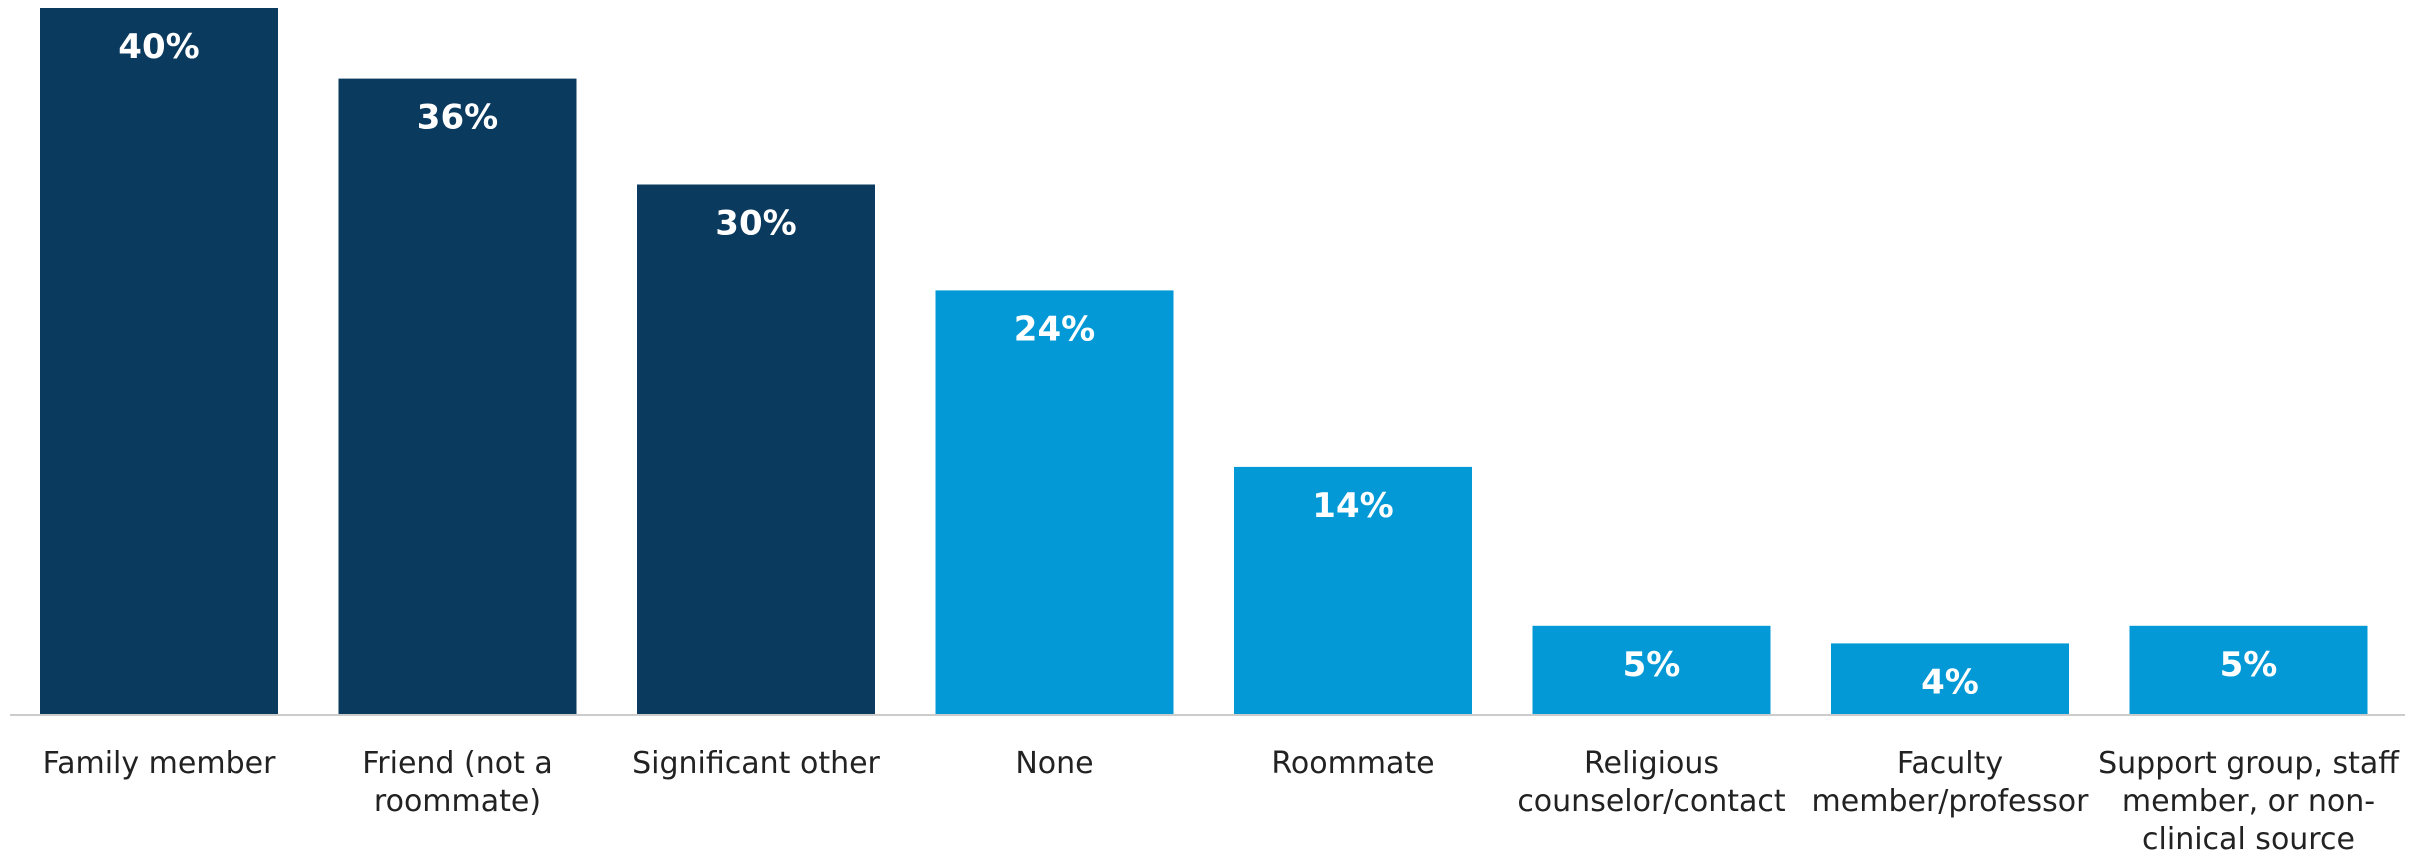  Describe the element at coordinates (158, 47) in the screenshot. I see `bar-value-label: 40%` at that location.